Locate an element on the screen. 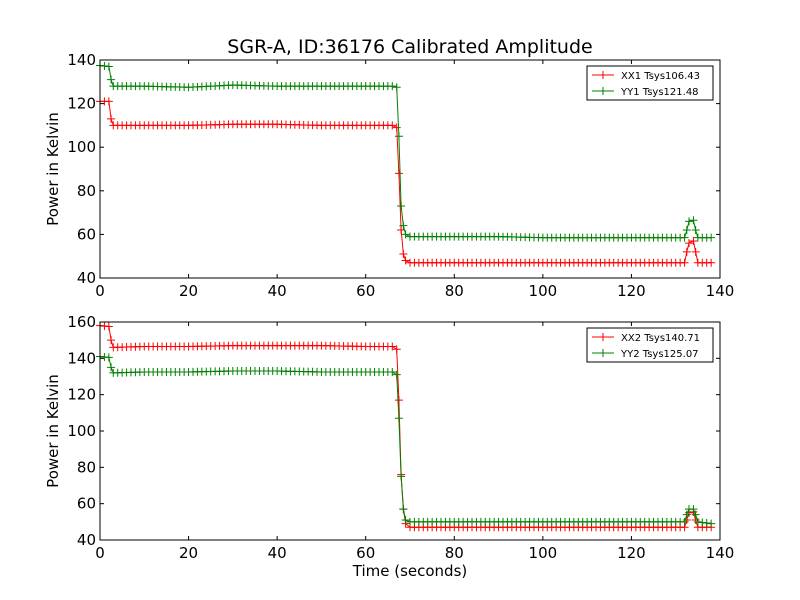  legend: XX1 Tsys106.43 YY1 Tsys121.48 is located at coordinates (650, 83).